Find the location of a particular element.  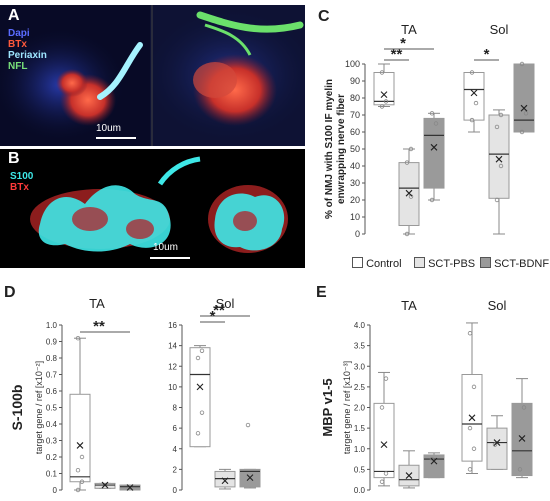

chart-c-y-tick-label: 70 is located at coordinates (355, 115).